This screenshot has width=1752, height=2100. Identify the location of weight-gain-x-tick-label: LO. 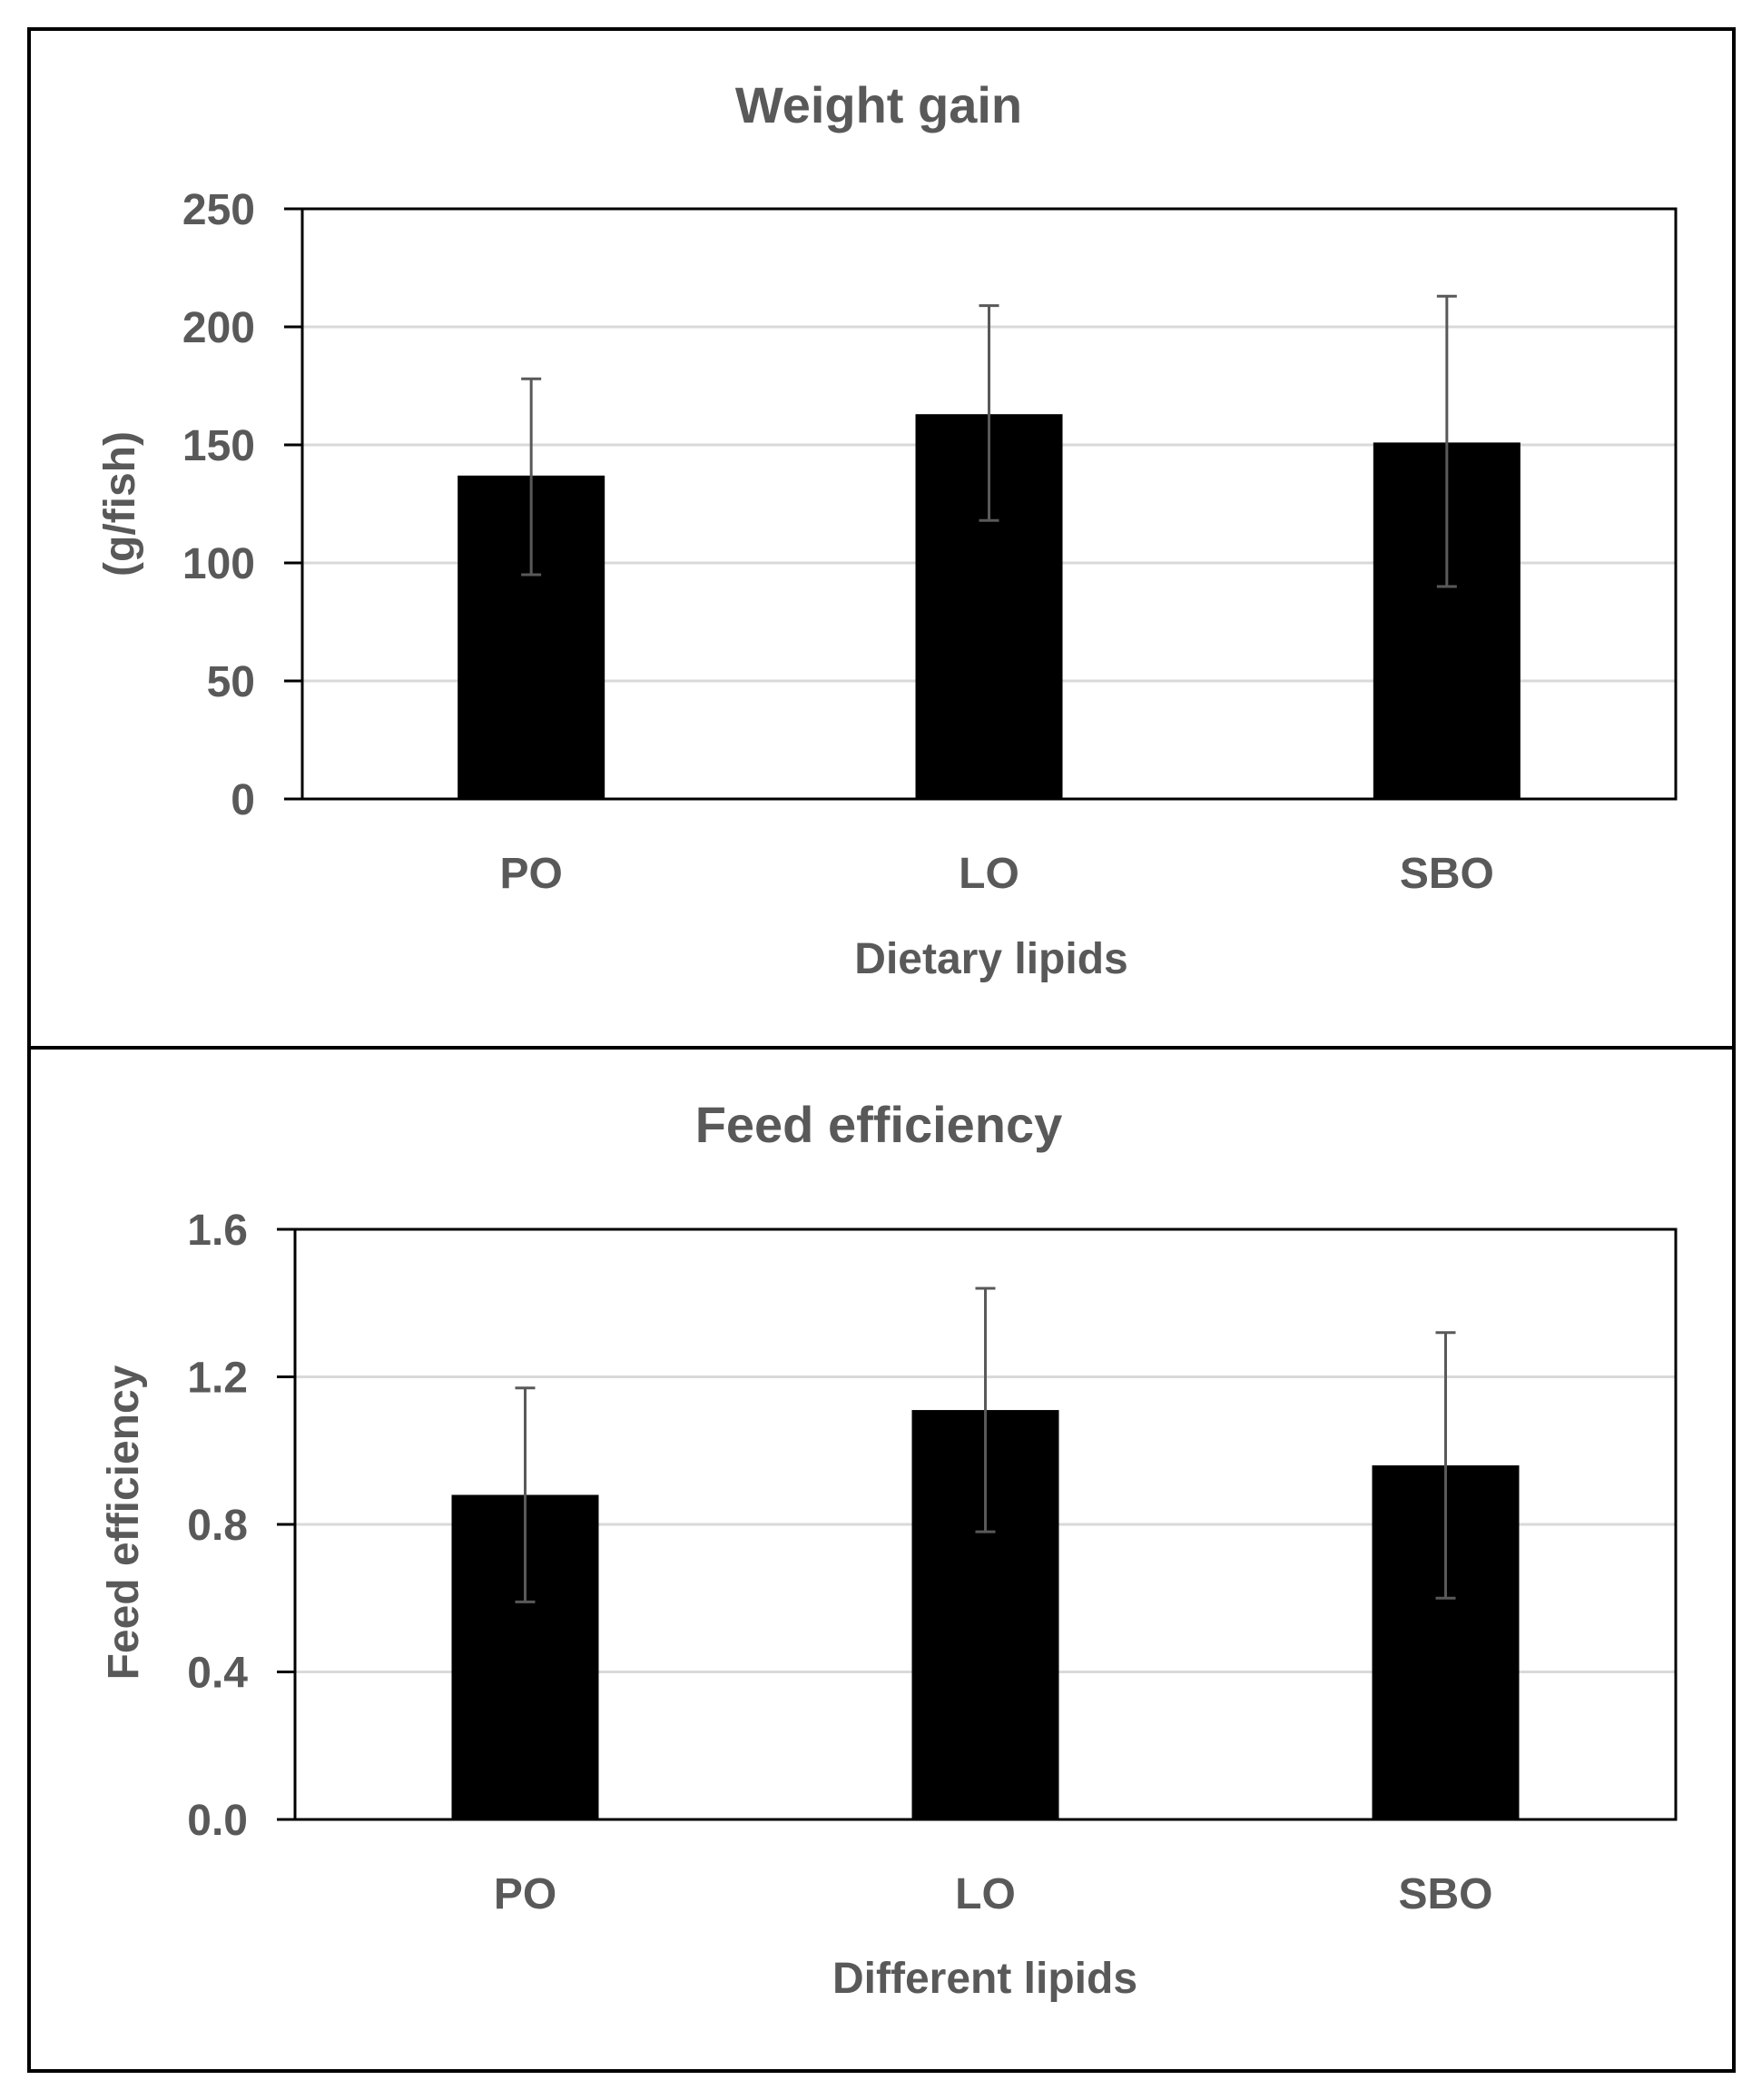
(989, 874).